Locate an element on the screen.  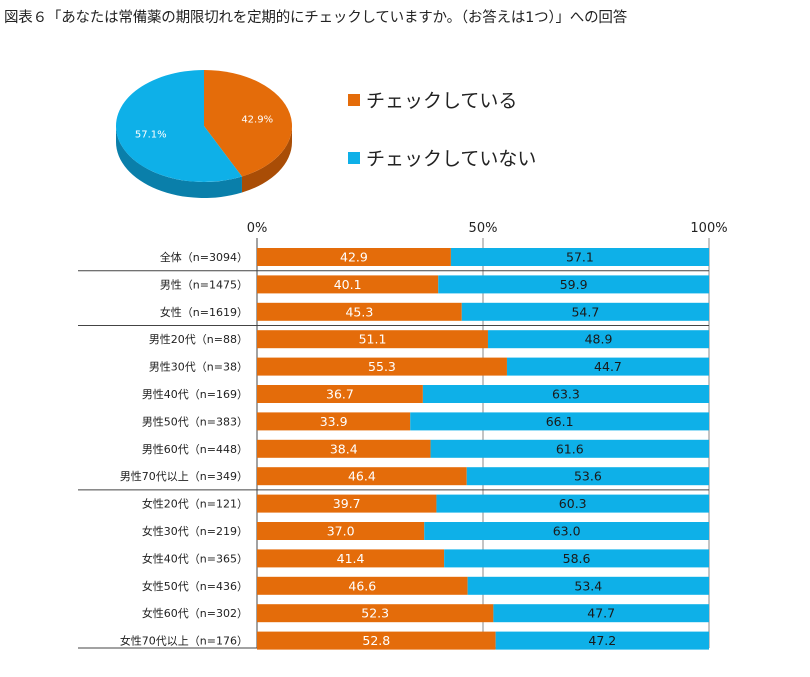
legend-label-check: チェックしている is located at coordinates (442, 101).